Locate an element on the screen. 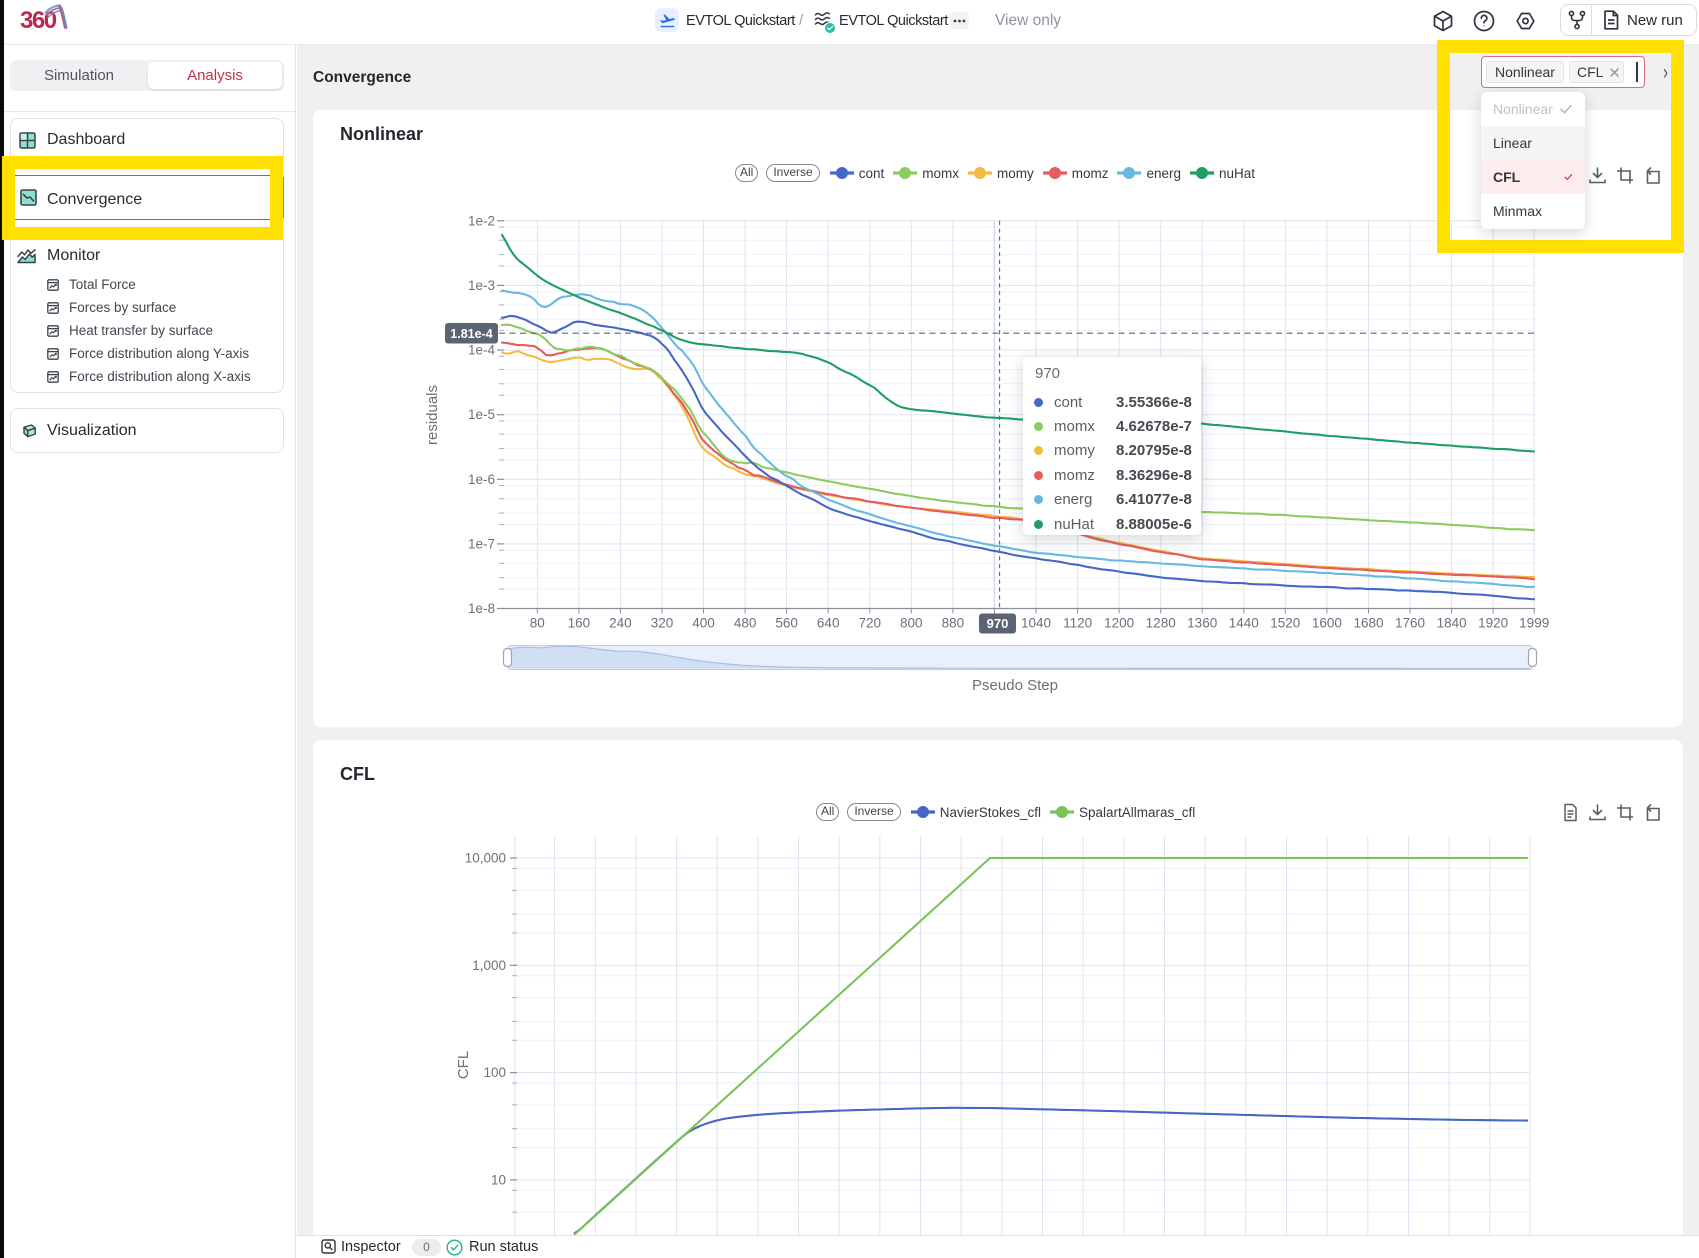  svg-text: 1e-7 is located at coordinates (481, 543).